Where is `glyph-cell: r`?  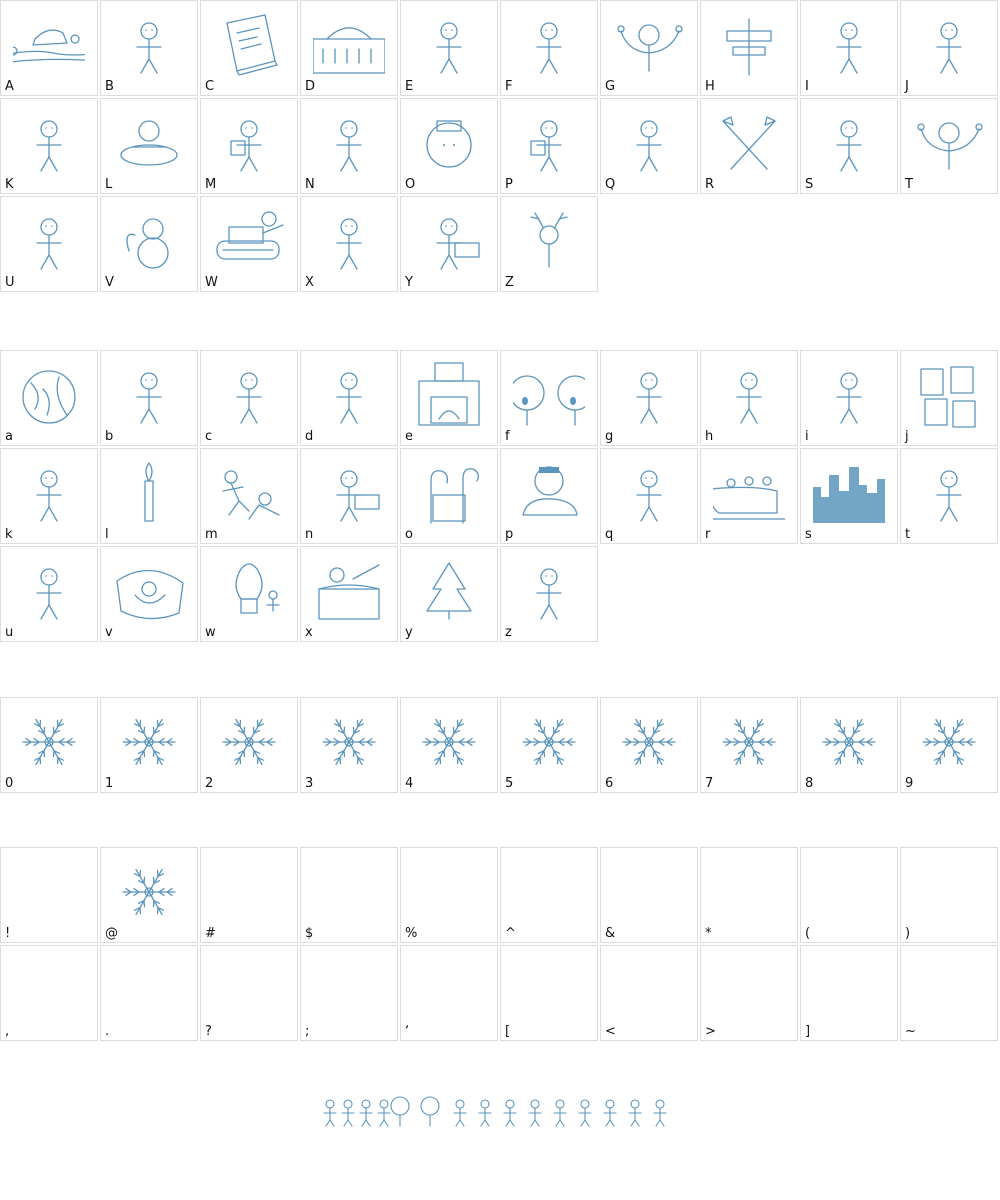
glyph-cell: r is located at coordinates (749, 496).